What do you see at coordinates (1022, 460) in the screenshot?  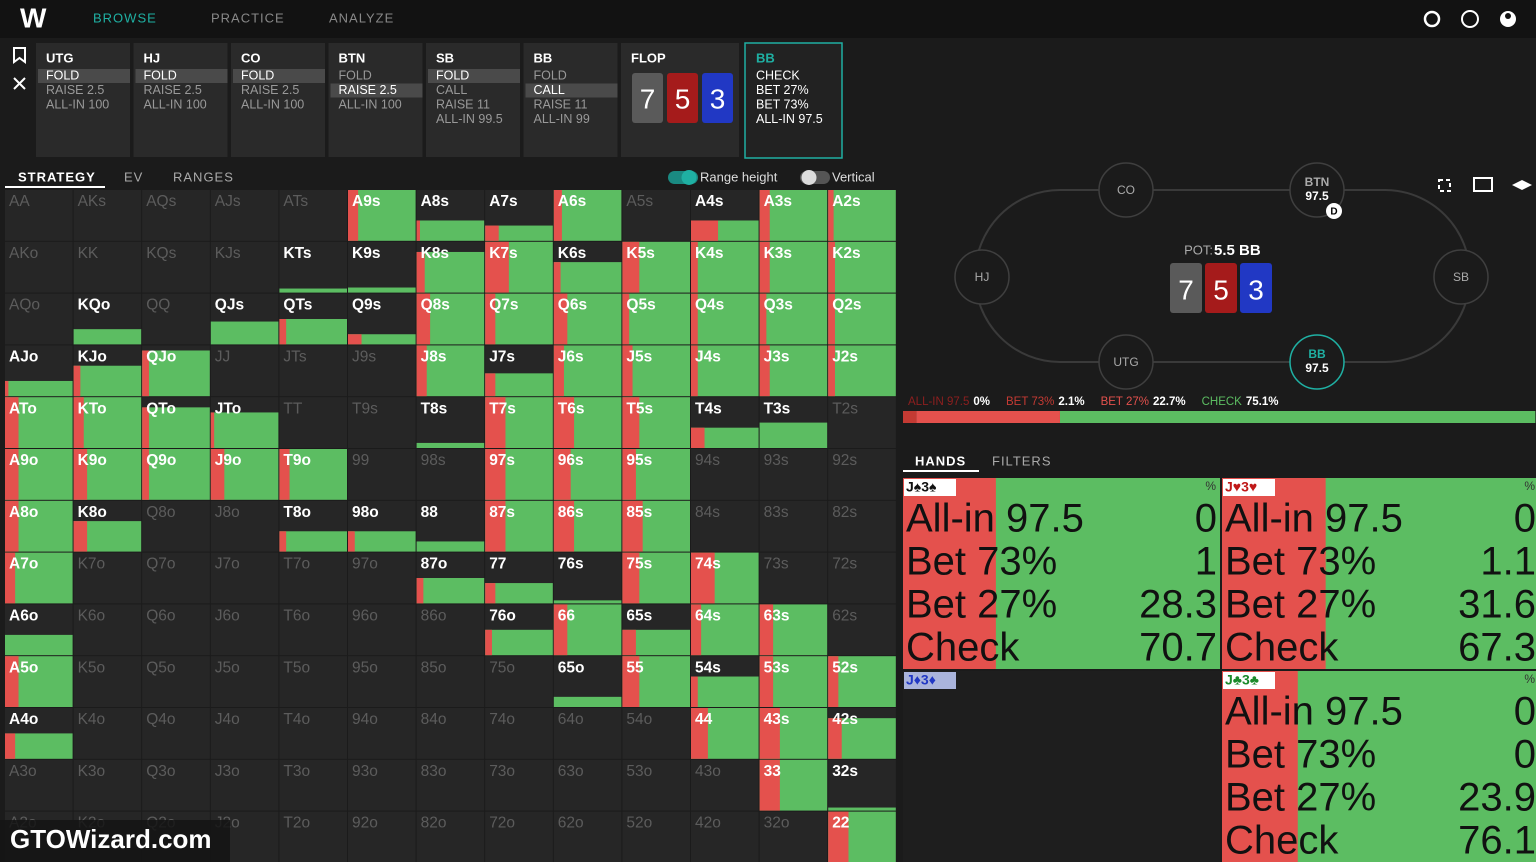 I see `hands-tab: FILTERS` at bounding box center [1022, 460].